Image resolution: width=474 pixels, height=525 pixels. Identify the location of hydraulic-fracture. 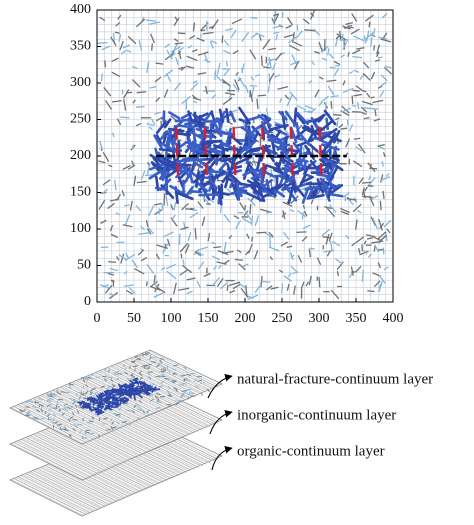
(234, 154).